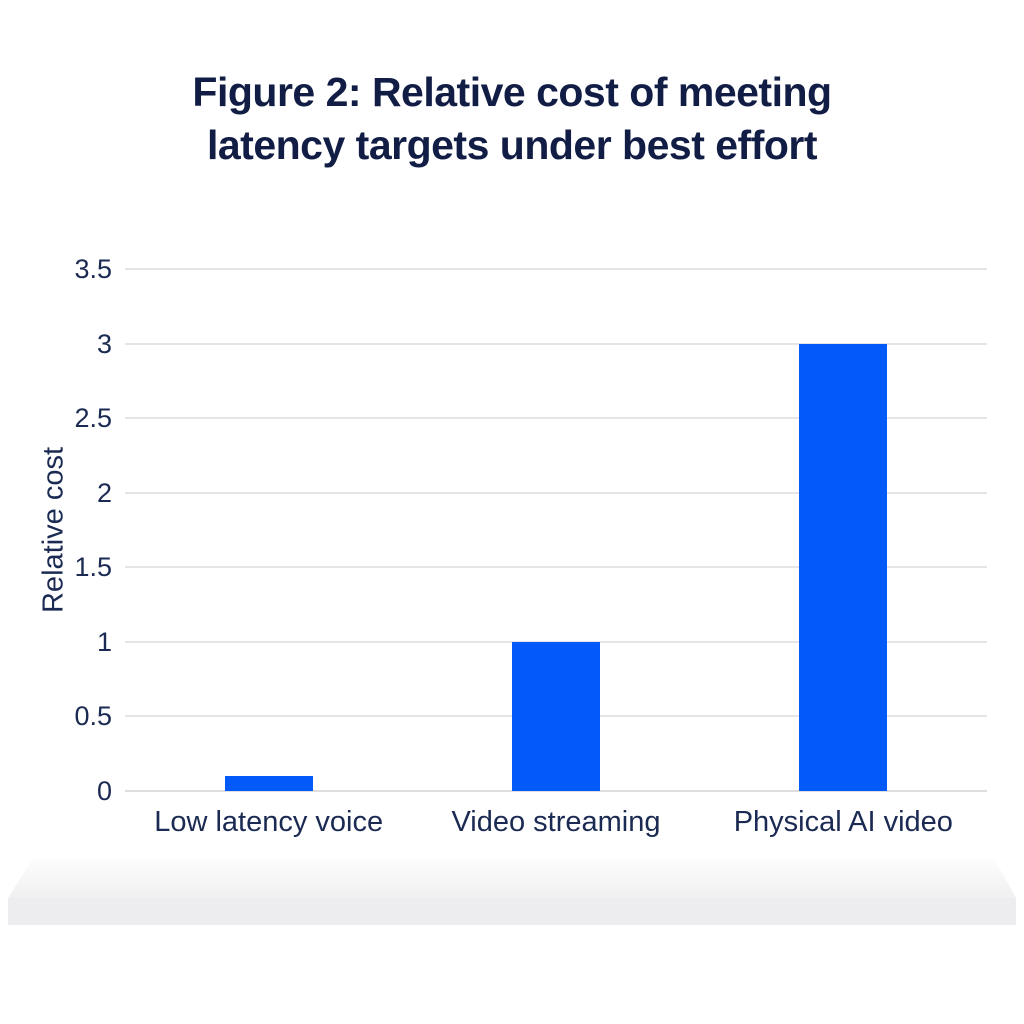 This screenshot has width=1024, height=1024. I want to click on chart-title-line-1: Figure 2: Relative cost of meeting, so click(512, 92).